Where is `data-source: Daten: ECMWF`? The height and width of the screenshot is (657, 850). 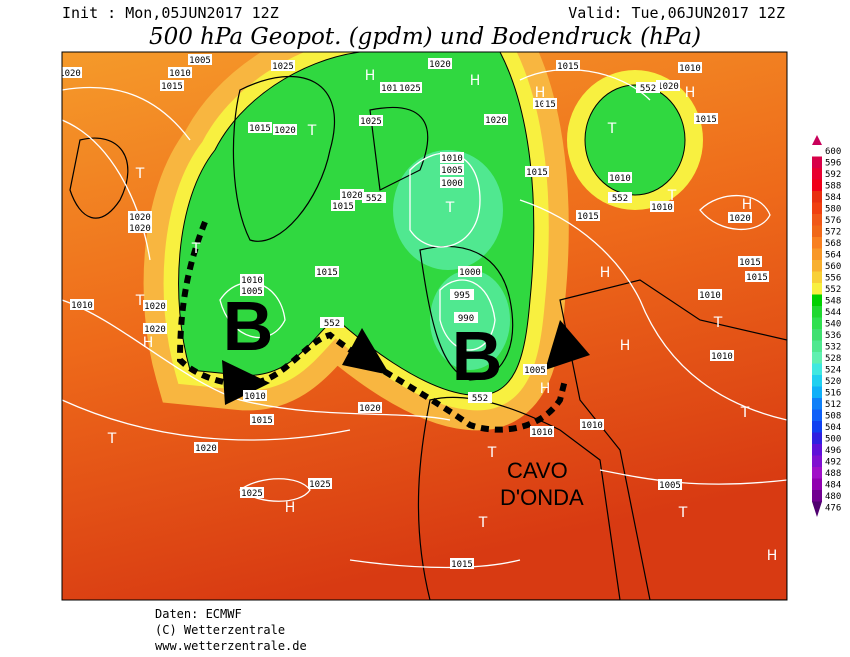 data-source: Daten: ECMWF is located at coordinates (198, 614).